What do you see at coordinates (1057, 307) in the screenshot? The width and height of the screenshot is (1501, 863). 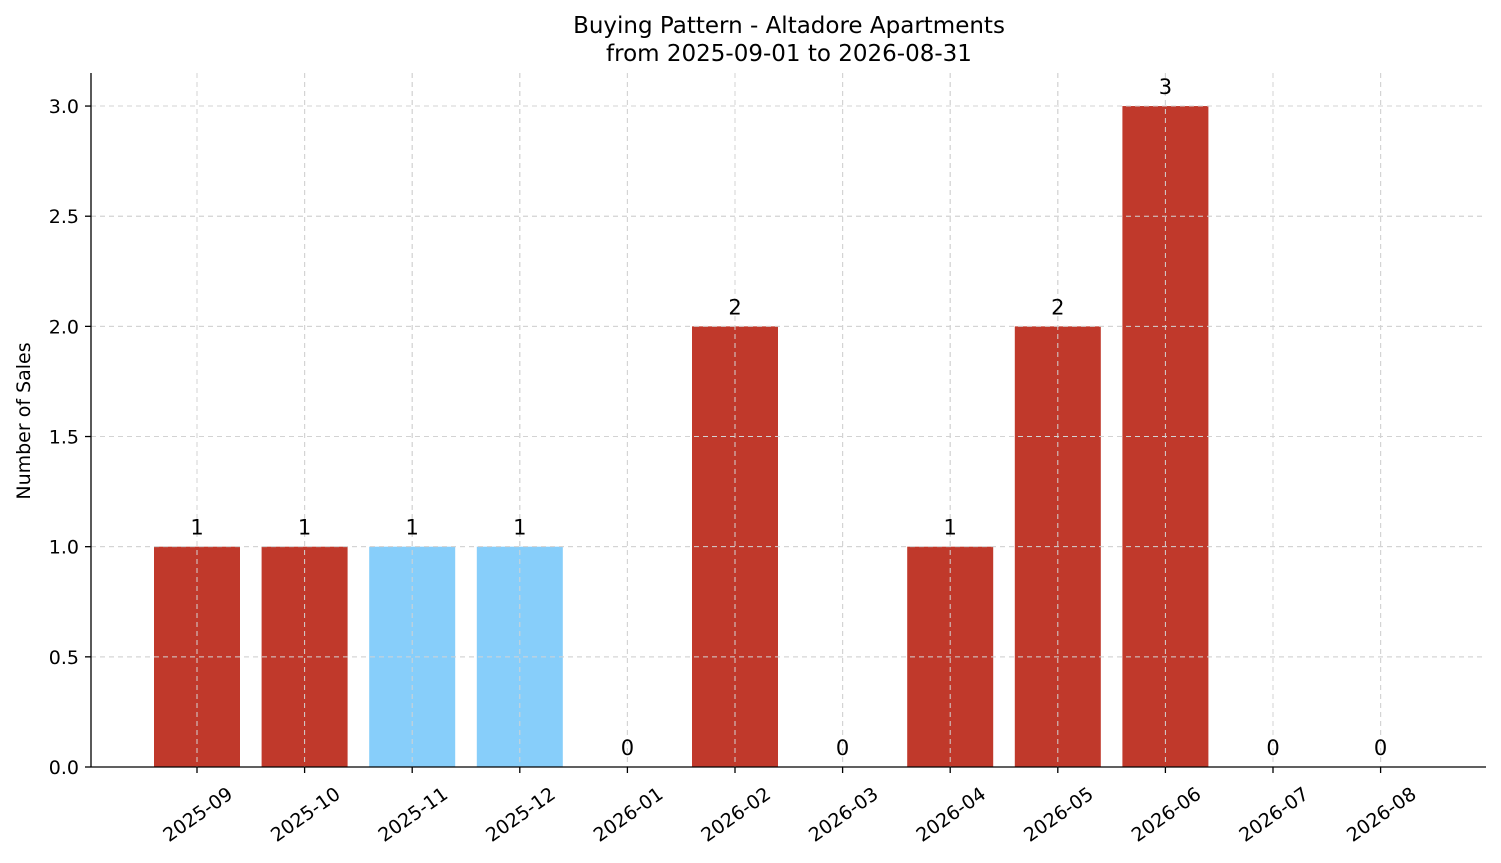 I see `data-label-2026-05: 2` at bounding box center [1057, 307].